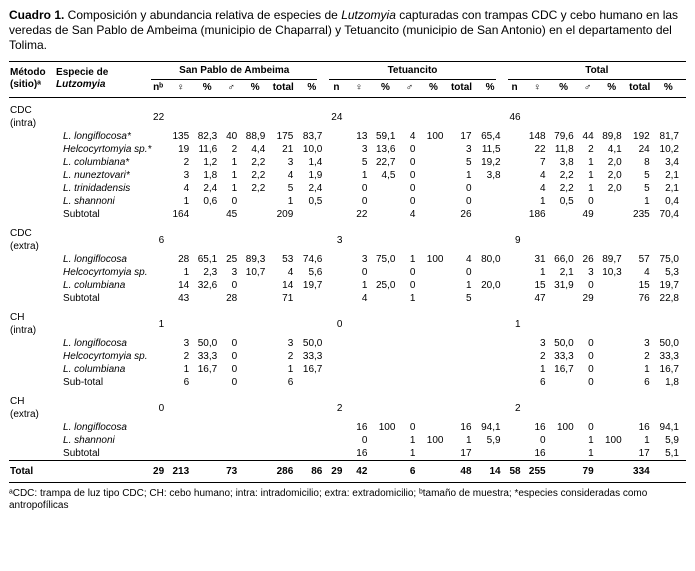 This screenshot has width=695, height=571. Describe the element at coordinates (464, 471) in the screenshot. I see `grand-total-cell: 48` at that location.